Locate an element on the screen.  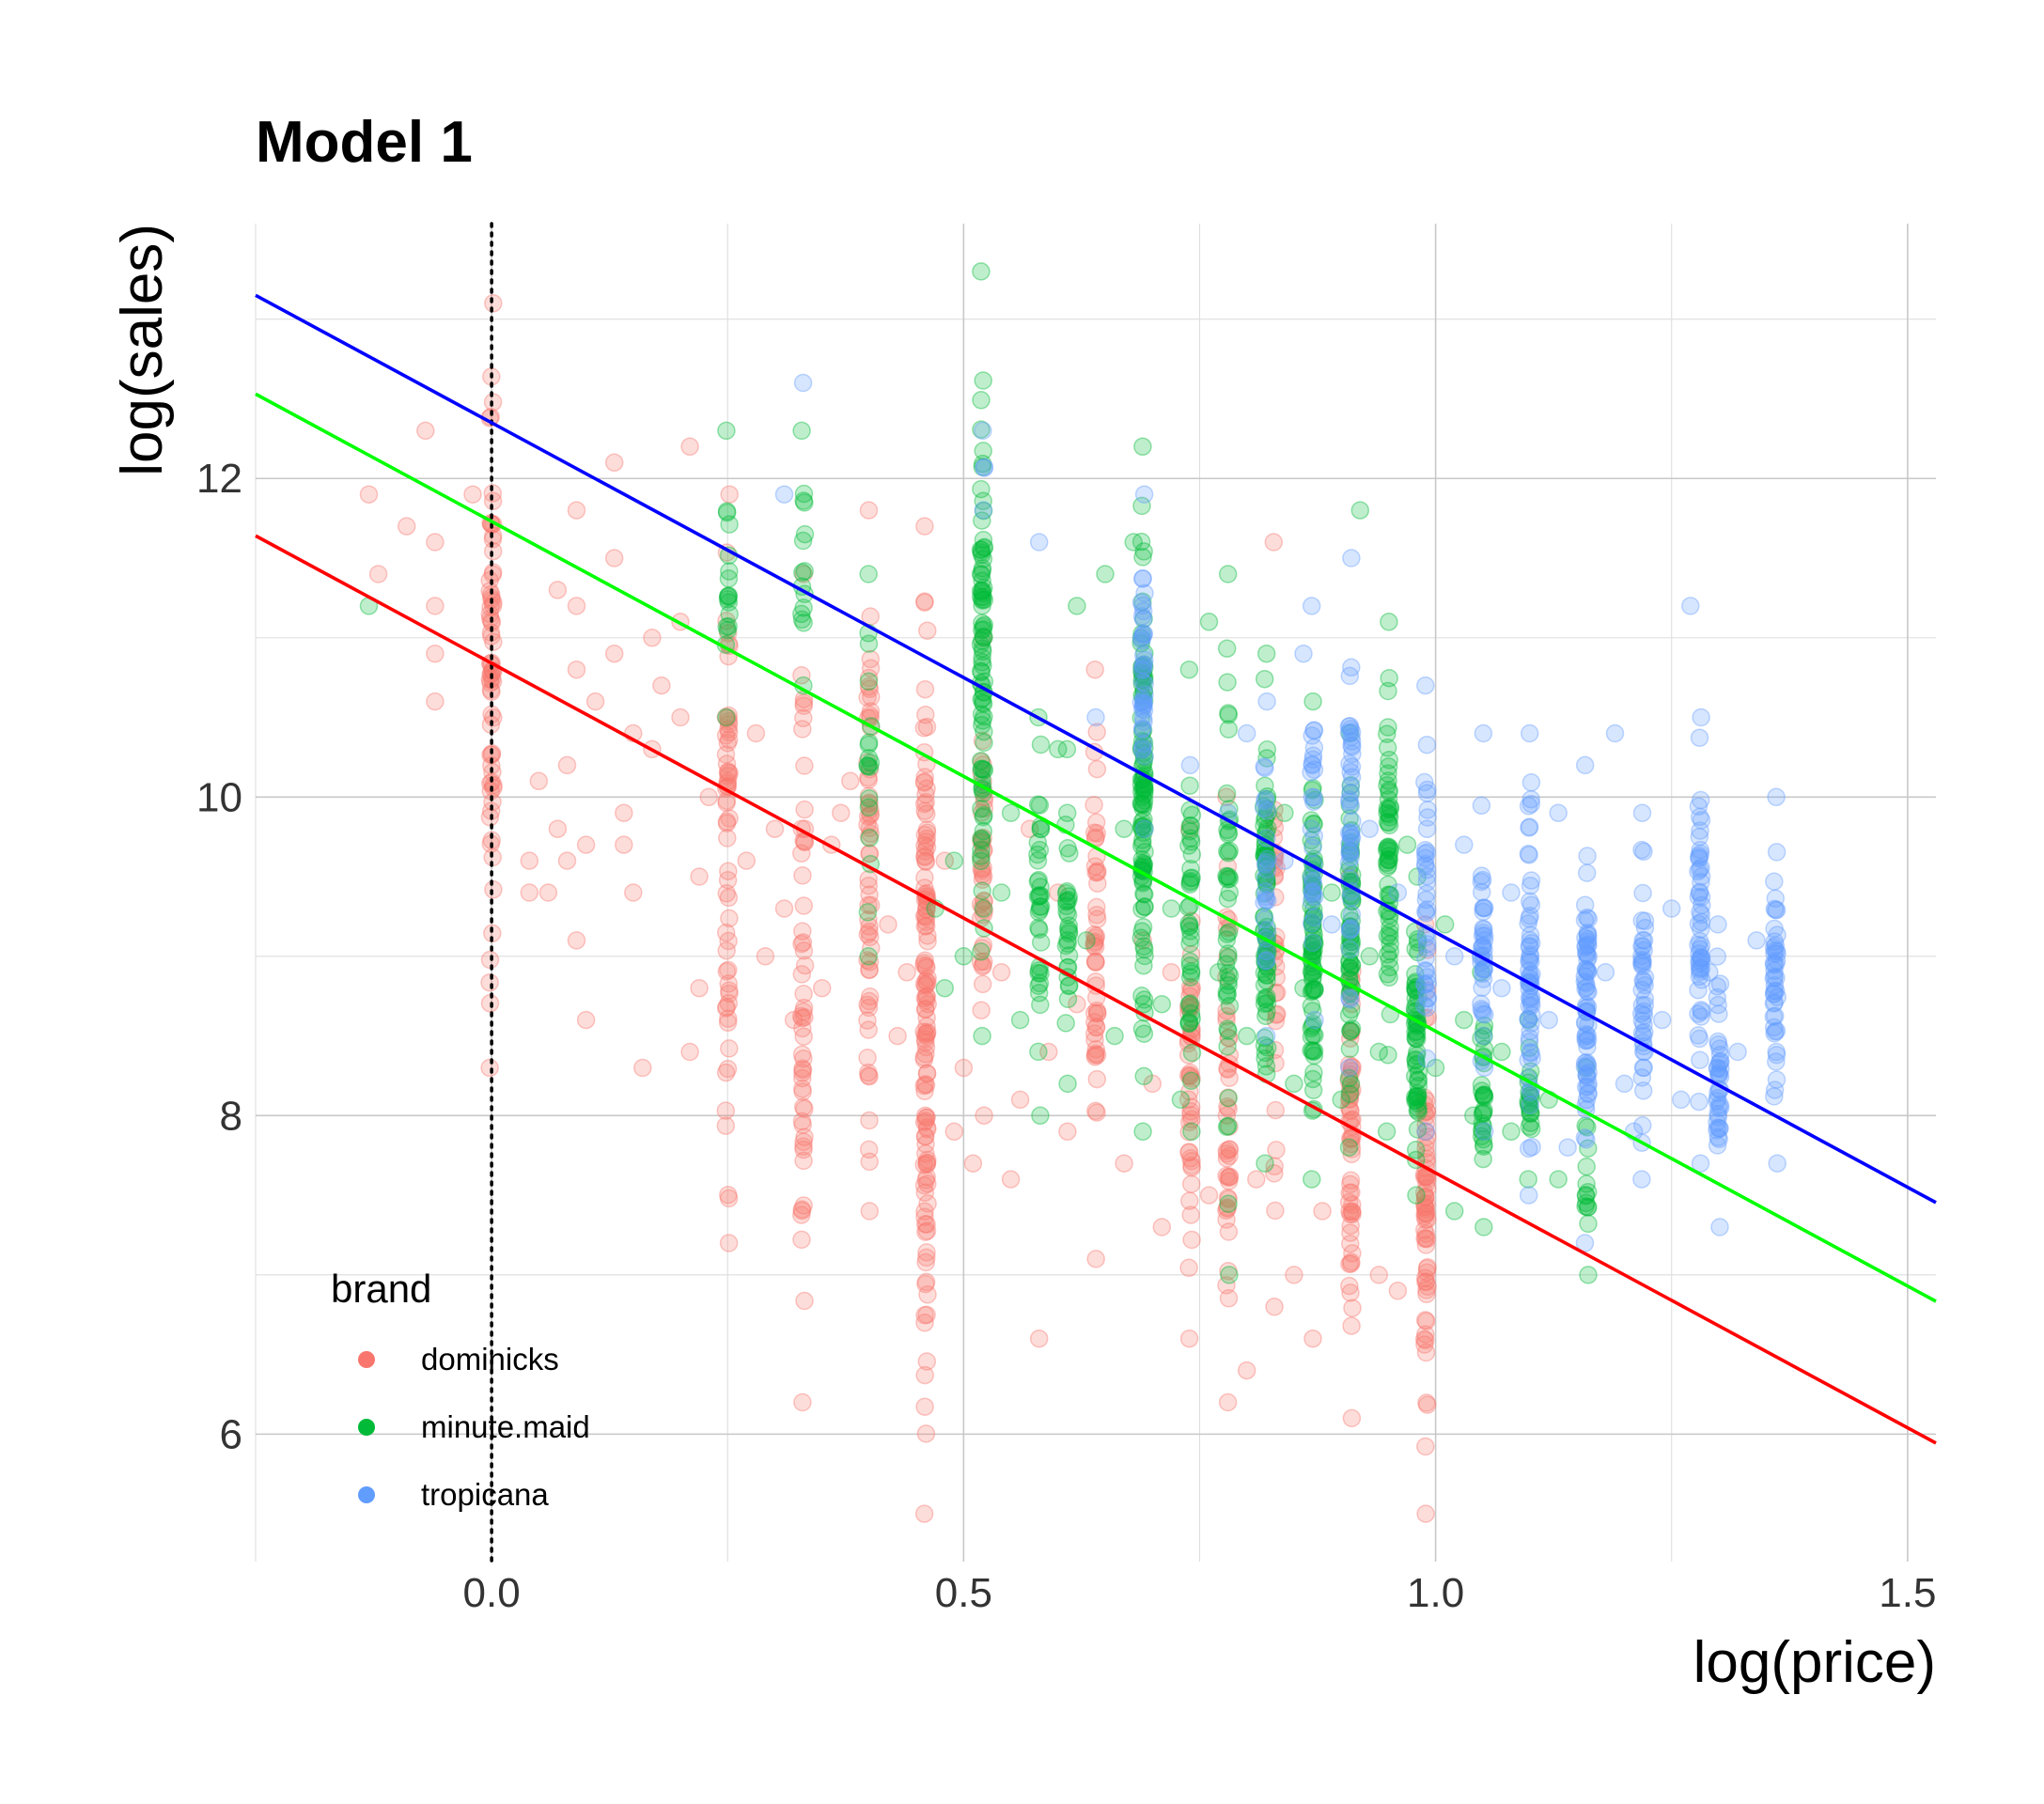
legend-item-minute-maid: minute.maid is located at coordinates (474, 1426).